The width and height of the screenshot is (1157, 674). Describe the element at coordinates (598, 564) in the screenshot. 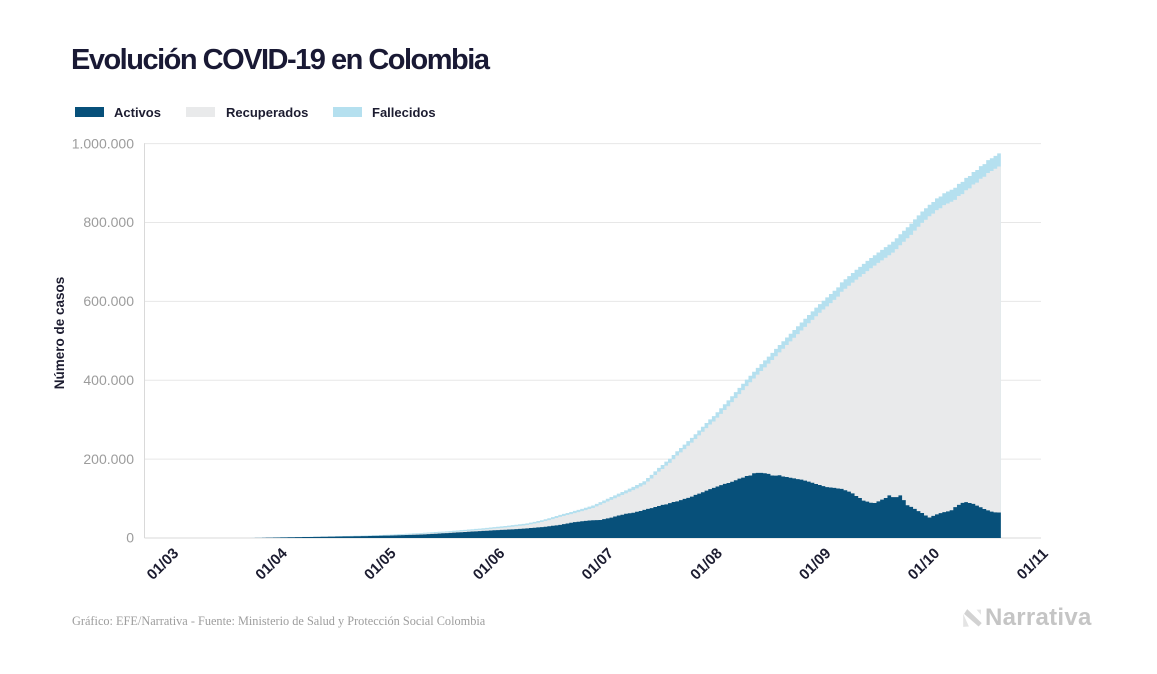

I see `svg-text: 01/07` at that location.